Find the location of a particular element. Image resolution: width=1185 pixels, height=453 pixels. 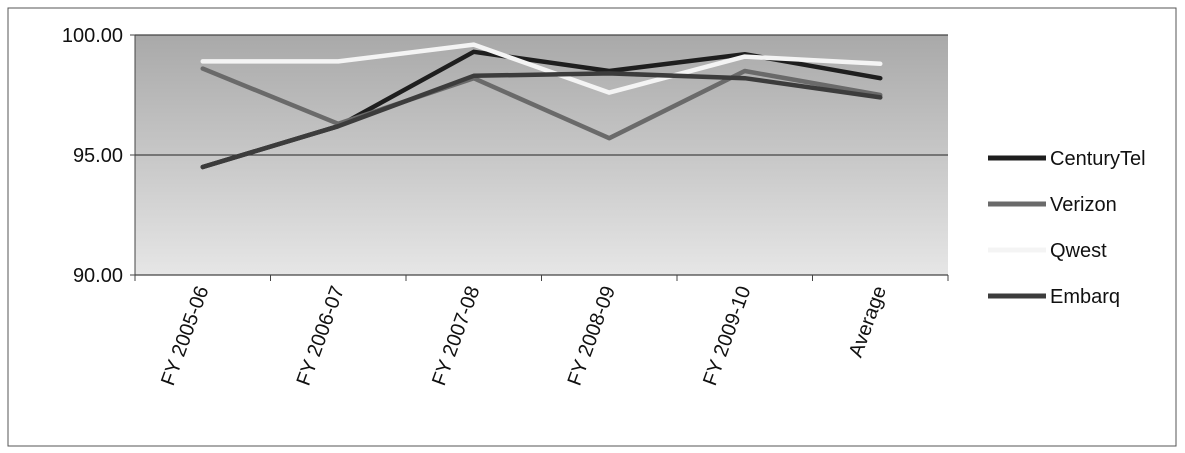

series-line-embarq is located at coordinates (541, 120).